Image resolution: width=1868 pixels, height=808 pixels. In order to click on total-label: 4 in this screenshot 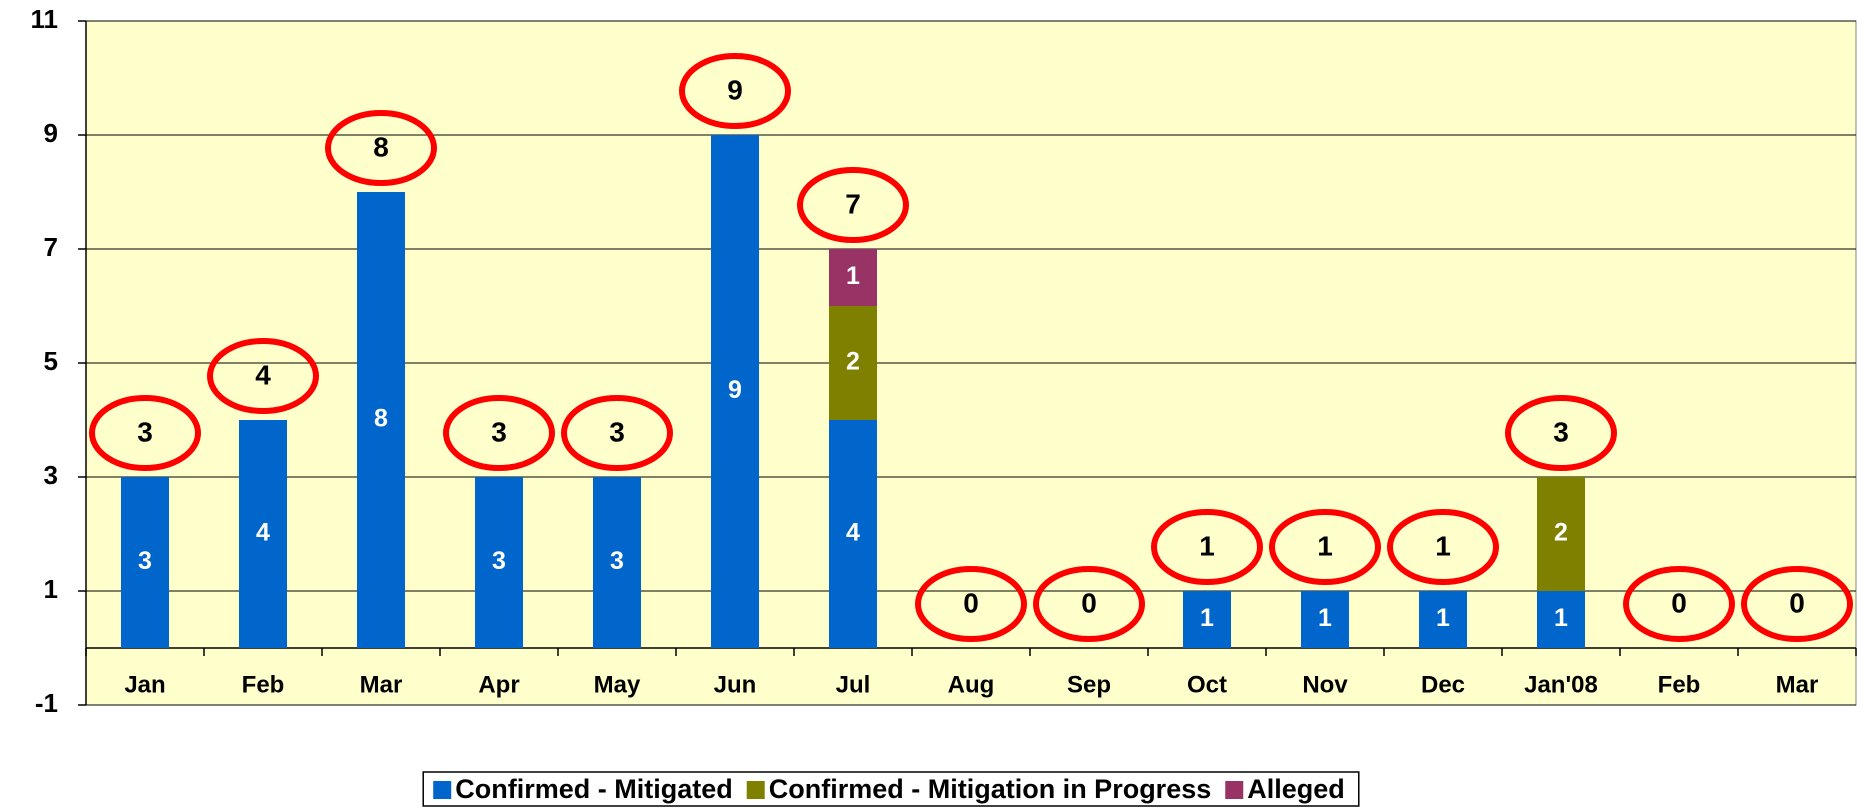, I will do `click(263, 374)`.